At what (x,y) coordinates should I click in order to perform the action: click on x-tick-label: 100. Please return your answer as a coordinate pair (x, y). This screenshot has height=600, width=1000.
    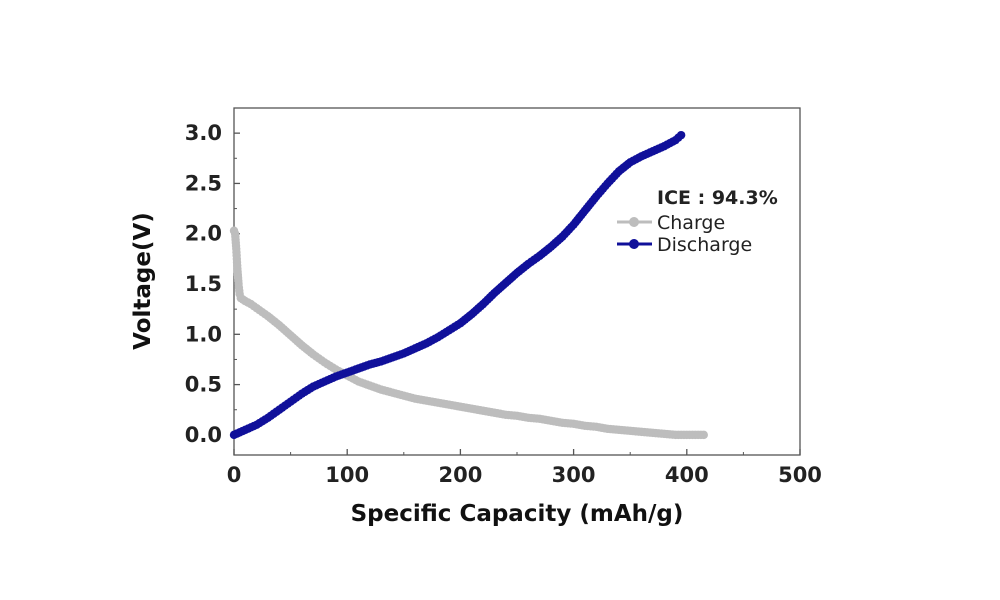
    Looking at the image, I should click on (347, 475).